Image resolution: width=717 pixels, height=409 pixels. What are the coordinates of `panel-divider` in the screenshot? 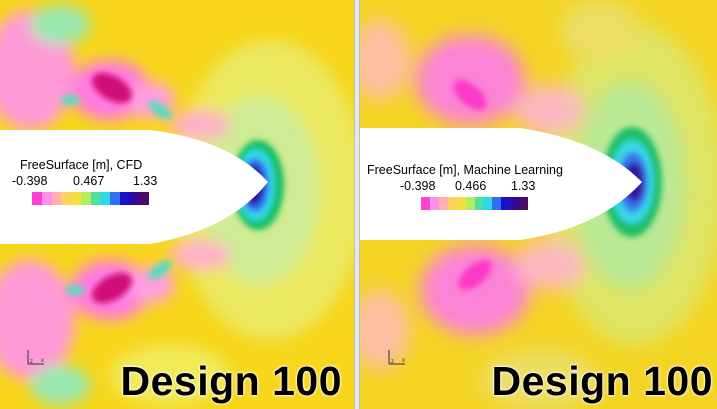 It's located at (357, 204).